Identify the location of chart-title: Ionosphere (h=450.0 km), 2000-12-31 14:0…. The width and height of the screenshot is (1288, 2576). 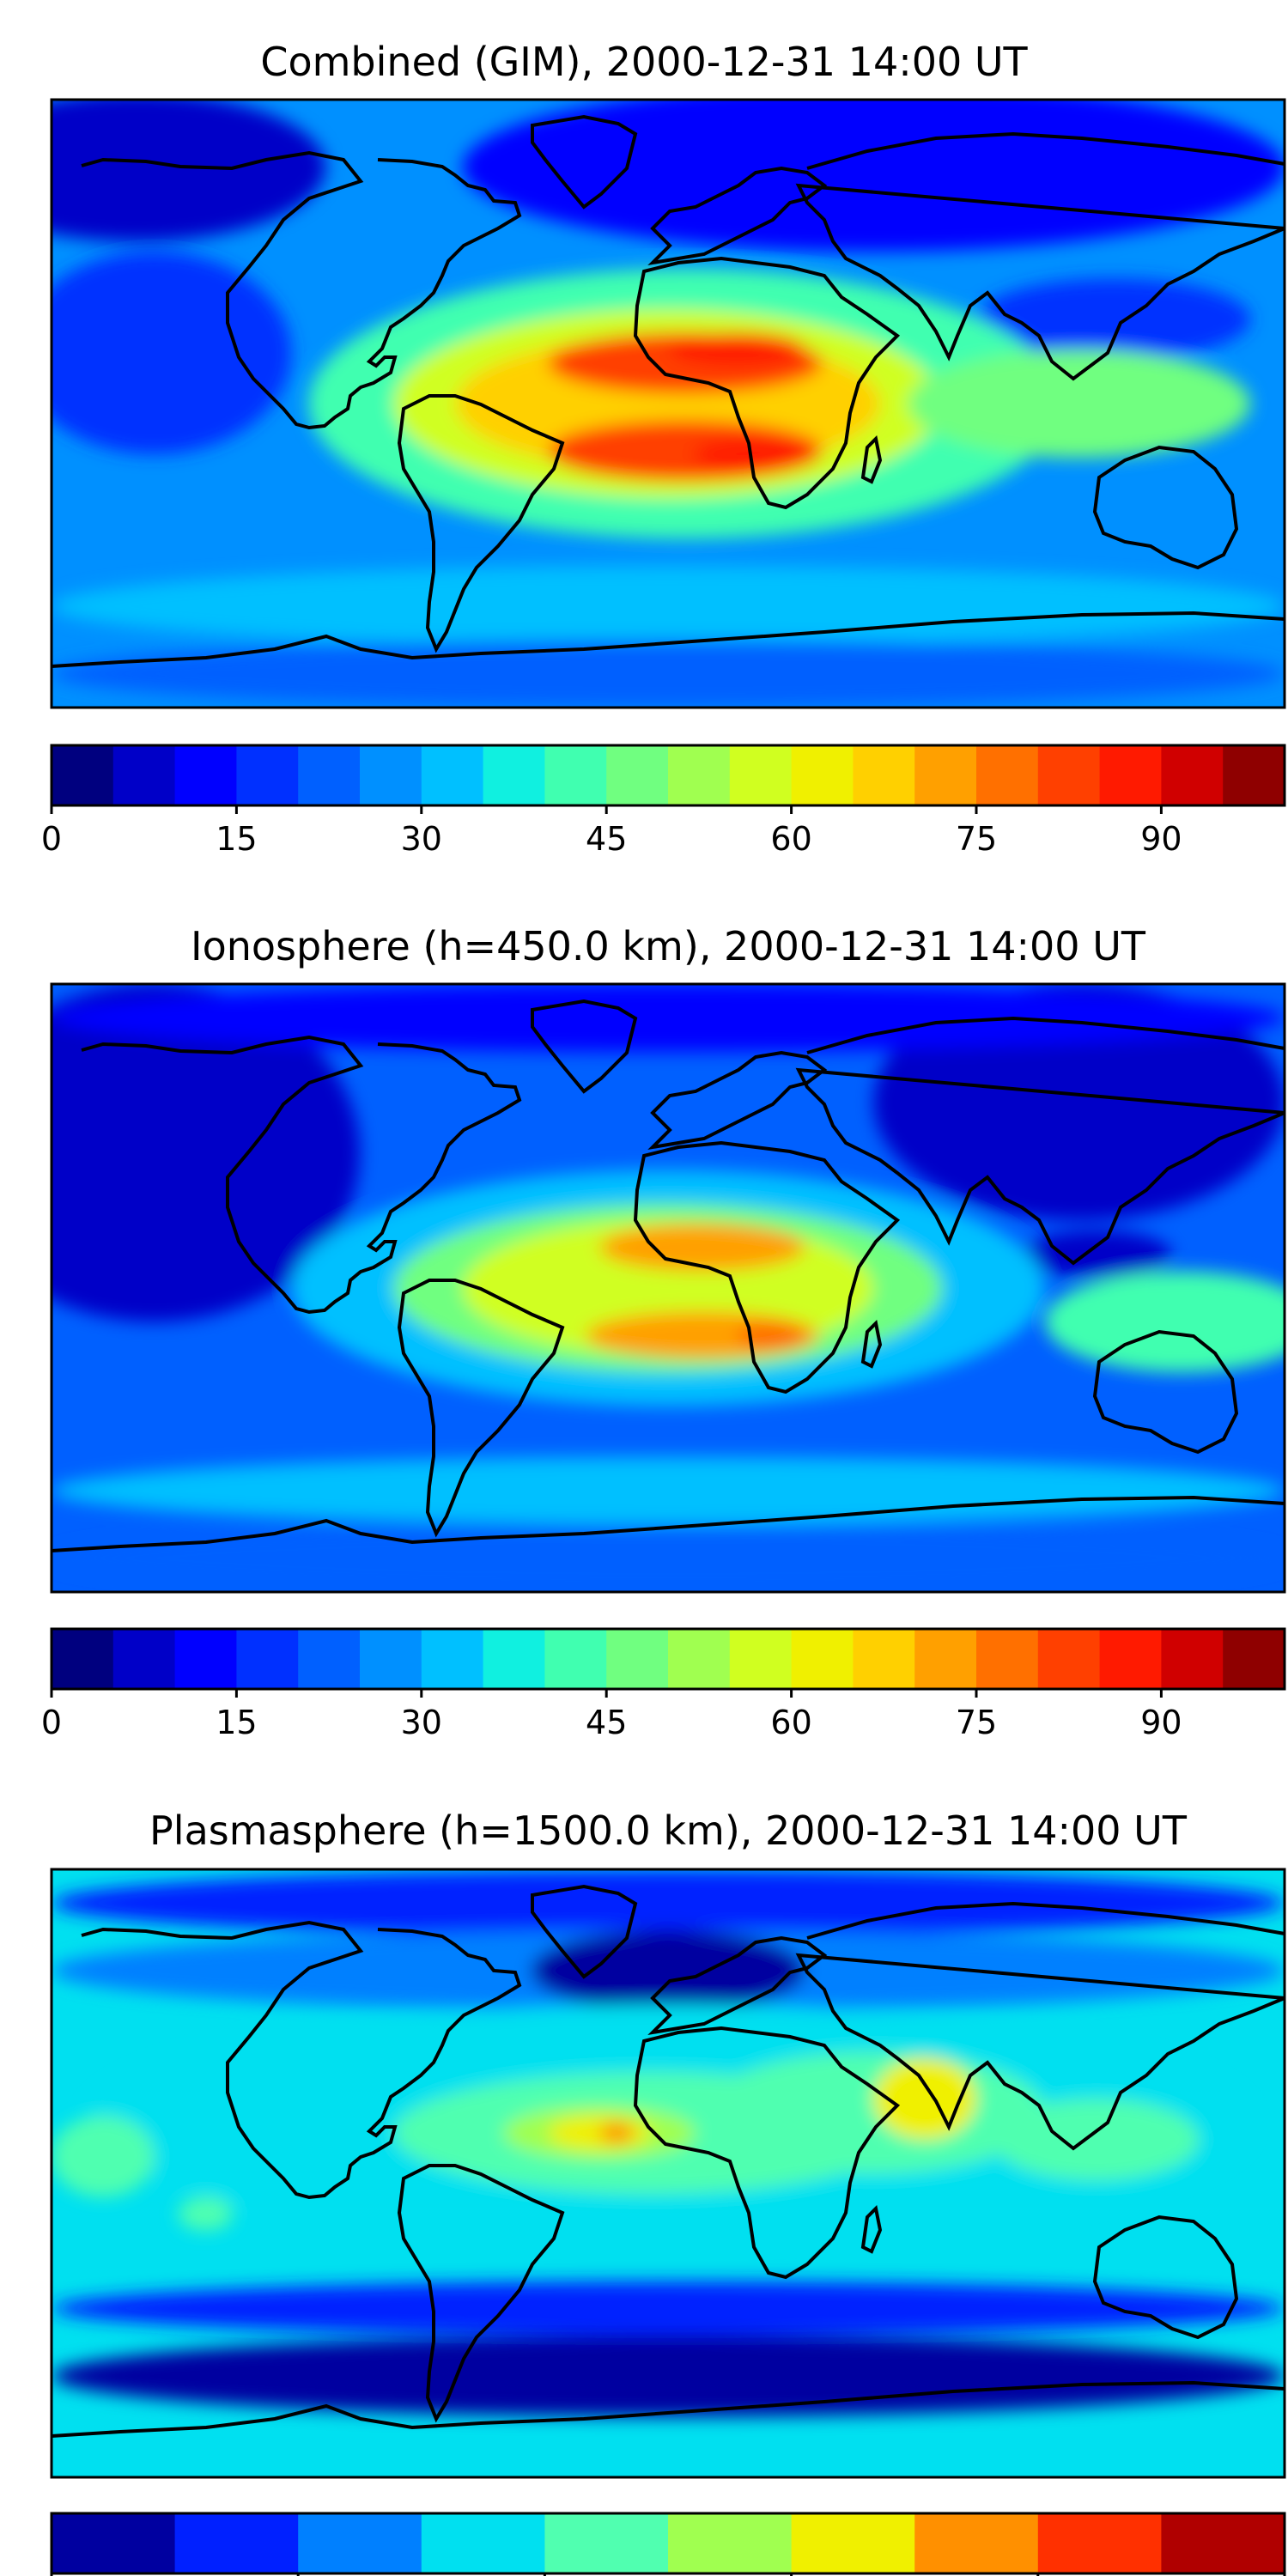
(669, 946).